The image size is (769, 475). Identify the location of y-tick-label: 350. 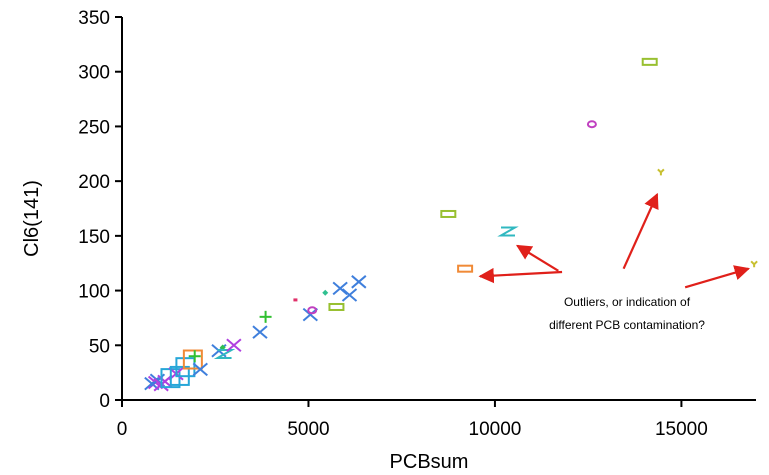
(94, 18).